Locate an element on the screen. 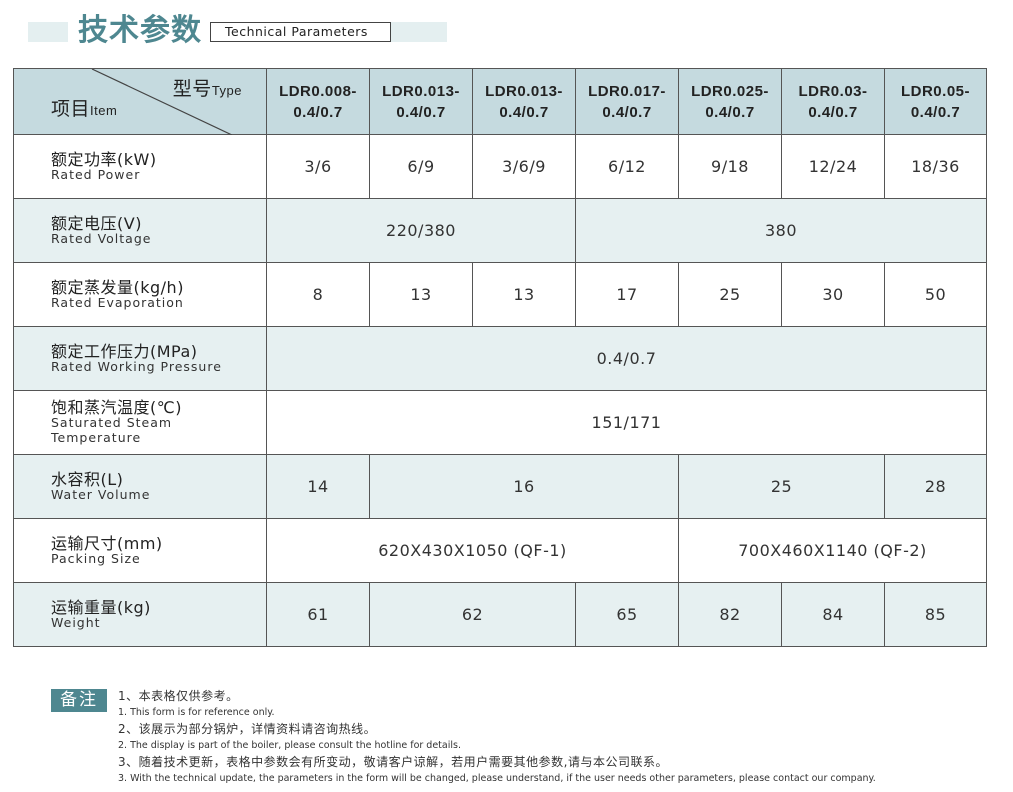 This screenshot has width=1013, height=792. row-label: 额定蒸发量(kg/h) Rated Evaporation is located at coordinates (140, 294).